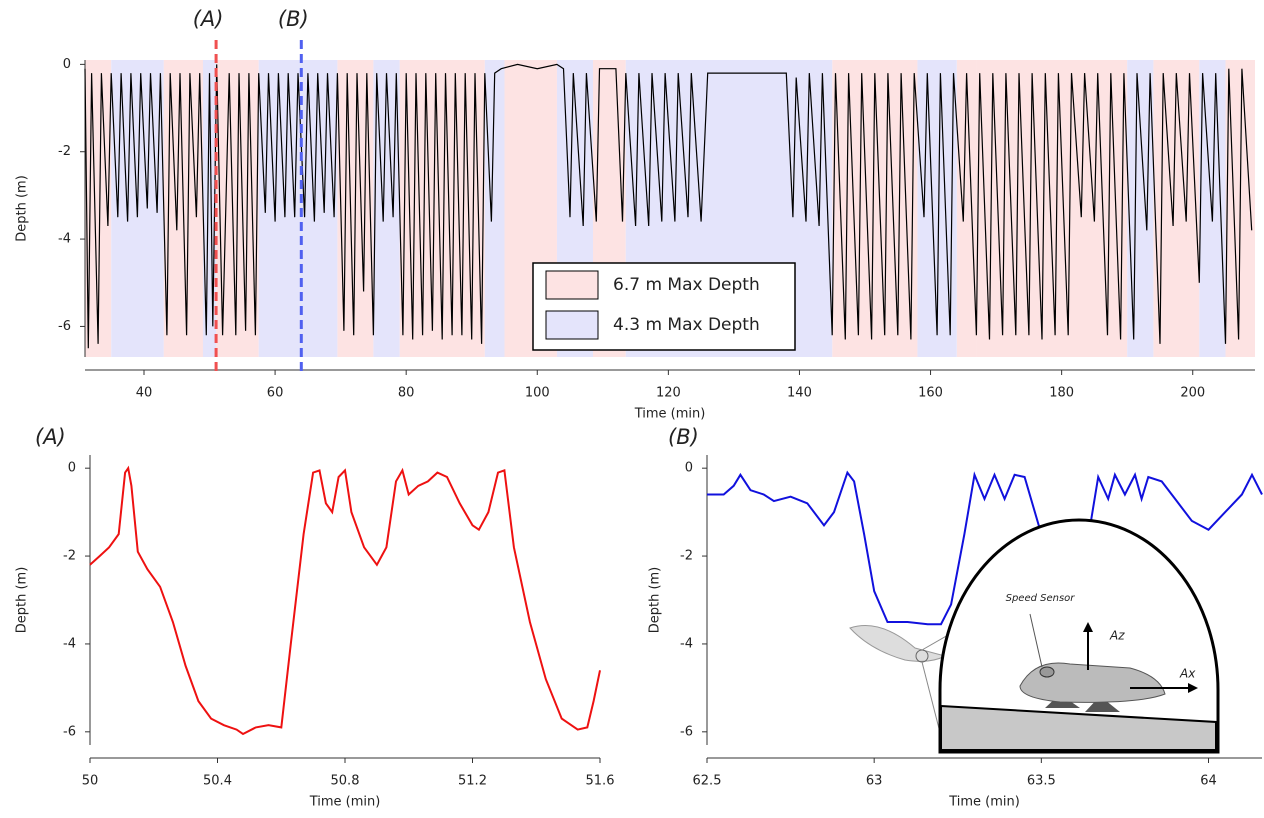 The height and width of the screenshot is (818, 1264). Describe the element at coordinates (898, 643) in the screenshot. I see `vehicle-small` at that location.